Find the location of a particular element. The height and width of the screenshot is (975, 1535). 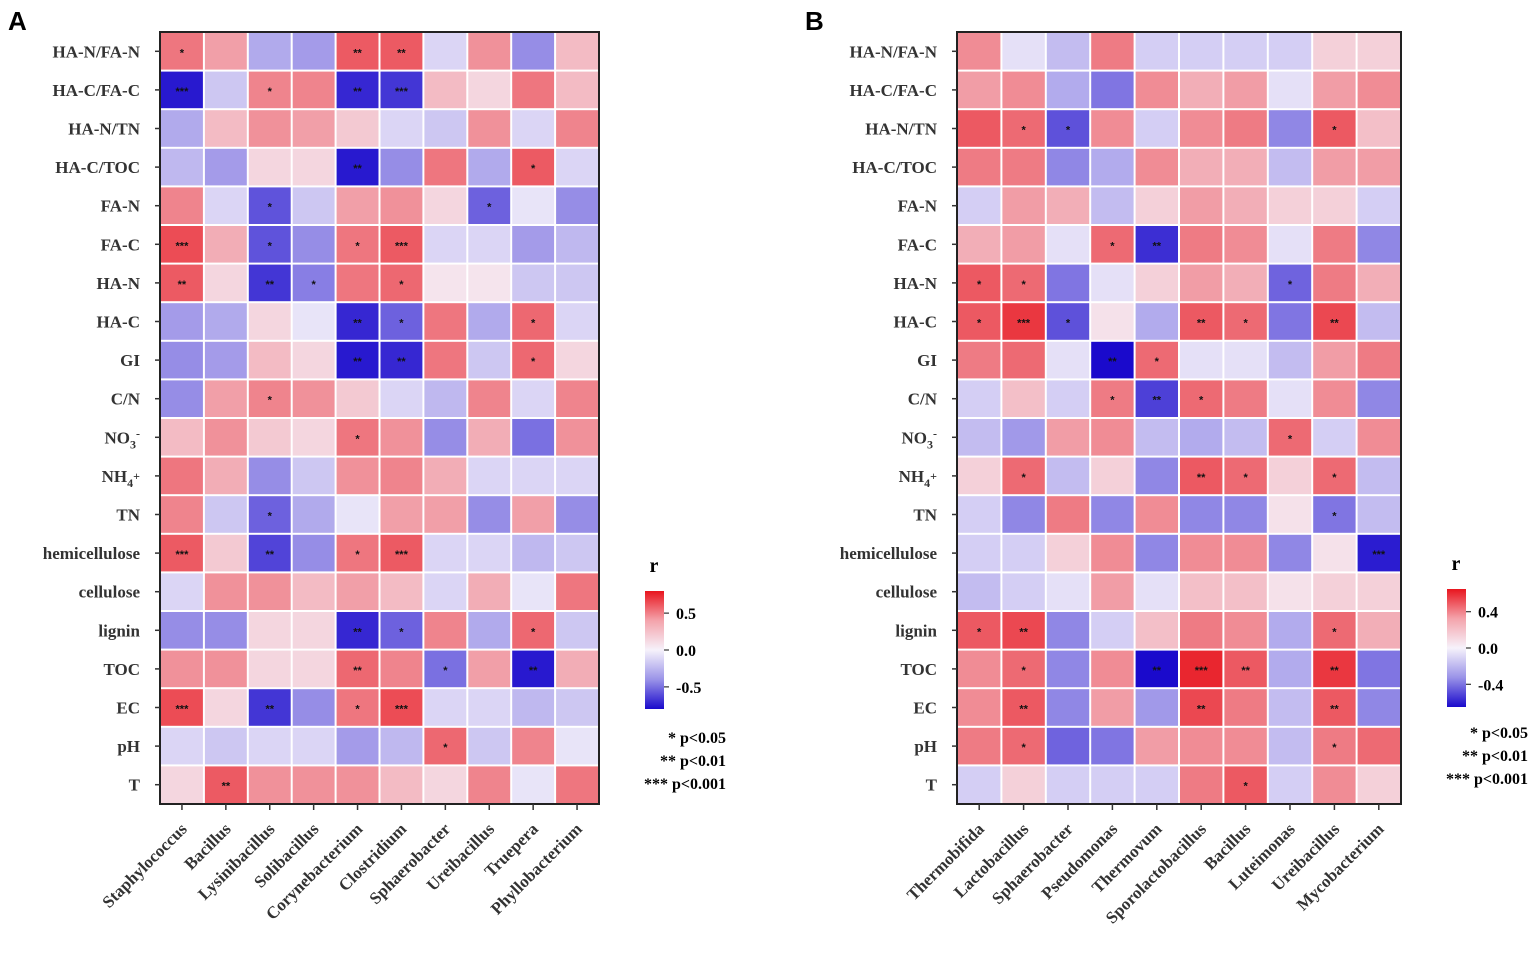

row-label: C/N is located at coordinates (923, 399).